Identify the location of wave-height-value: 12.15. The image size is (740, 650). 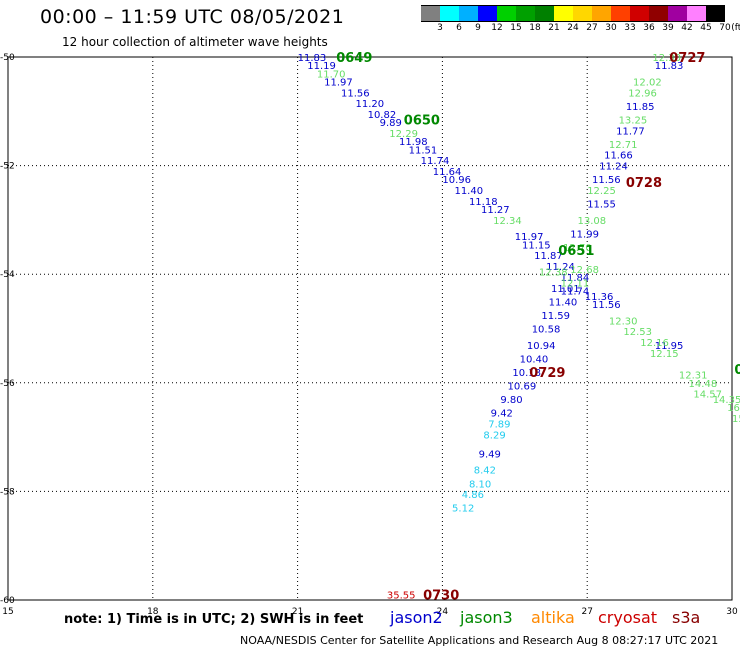
(664, 354).